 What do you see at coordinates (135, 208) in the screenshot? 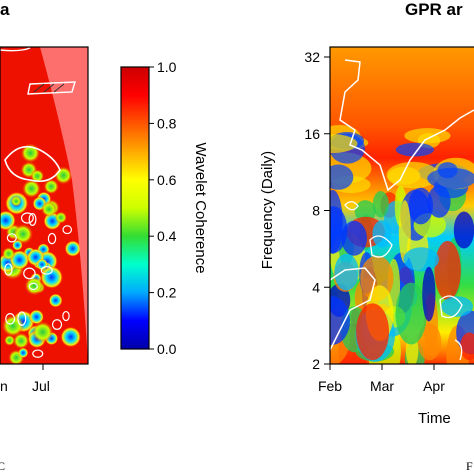
I see `colorbar-scale` at bounding box center [135, 208].